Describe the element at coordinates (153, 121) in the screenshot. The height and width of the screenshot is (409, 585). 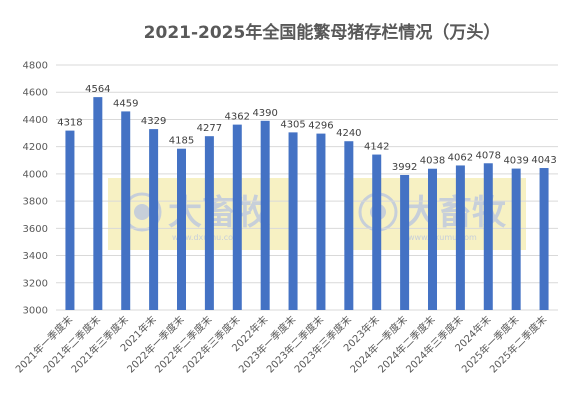
I see `data-label: 4329` at that location.